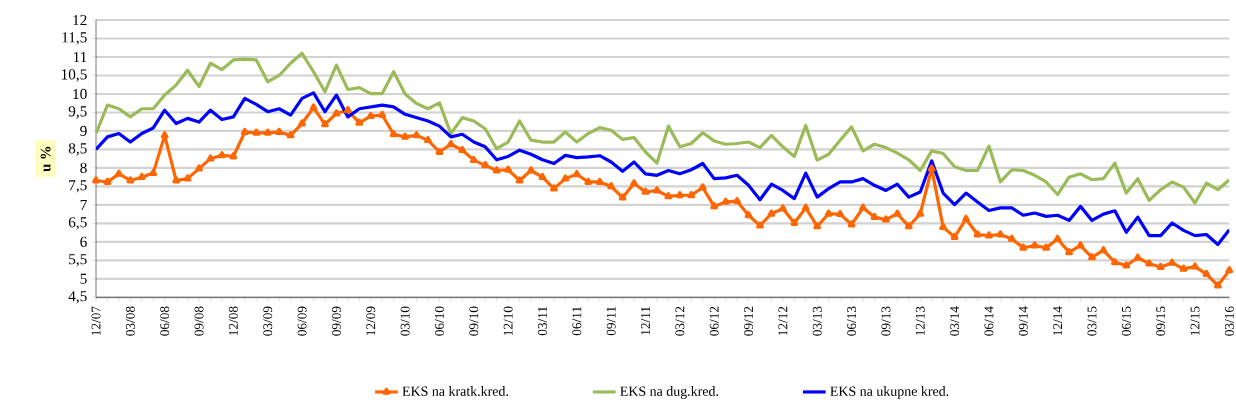  I want to click on x-tick-label: 06/10, so click(439, 321).